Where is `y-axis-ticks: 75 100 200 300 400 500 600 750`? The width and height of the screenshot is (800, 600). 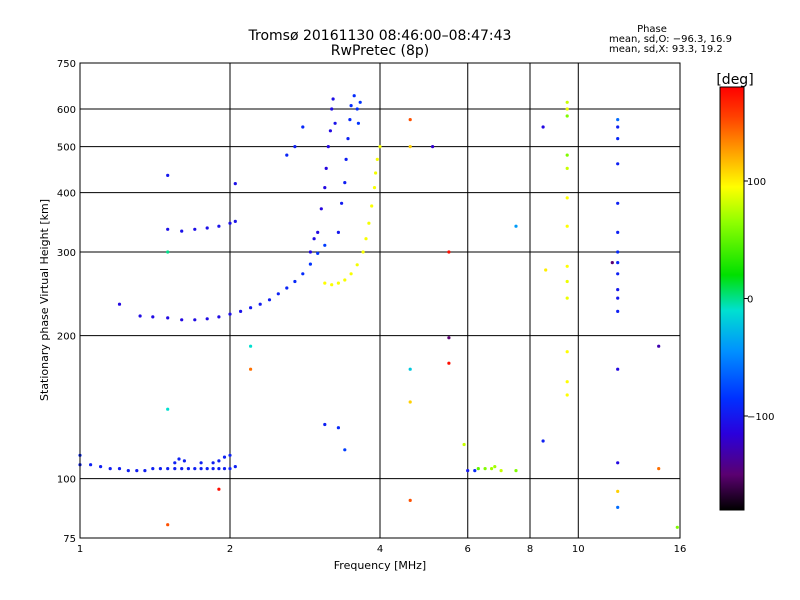
y-axis-ticks: 75 100 200 300 400 500 600 750 is located at coordinates (66, 302).